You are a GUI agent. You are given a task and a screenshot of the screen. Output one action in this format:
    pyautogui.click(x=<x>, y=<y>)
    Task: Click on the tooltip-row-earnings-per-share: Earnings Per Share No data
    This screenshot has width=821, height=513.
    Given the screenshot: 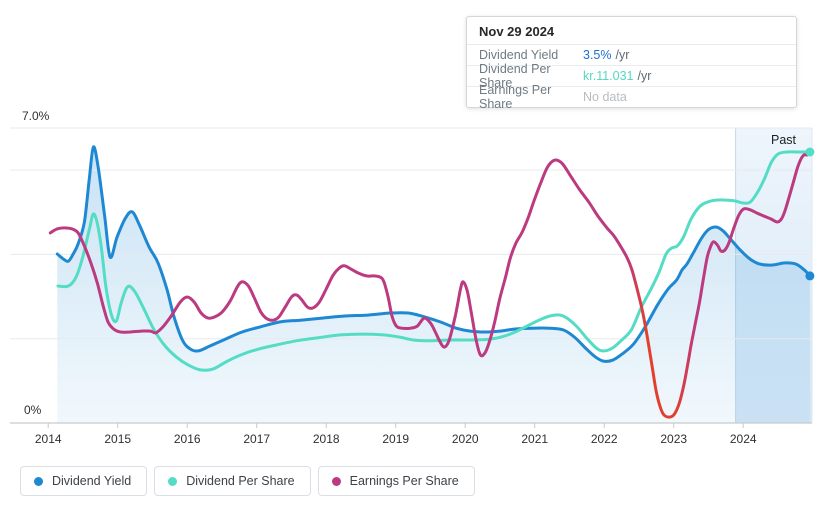 What is the action you would take?
    pyautogui.click(x=631, y=97)
    